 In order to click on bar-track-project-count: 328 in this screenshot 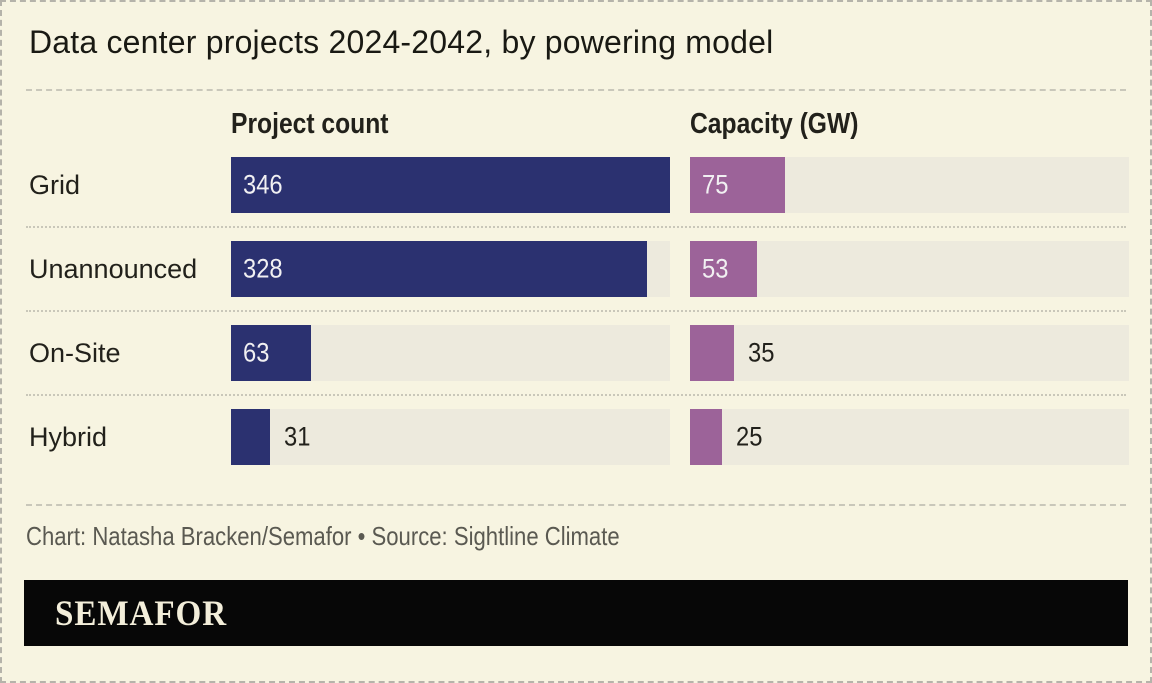, I will do `click(450, 269)`.